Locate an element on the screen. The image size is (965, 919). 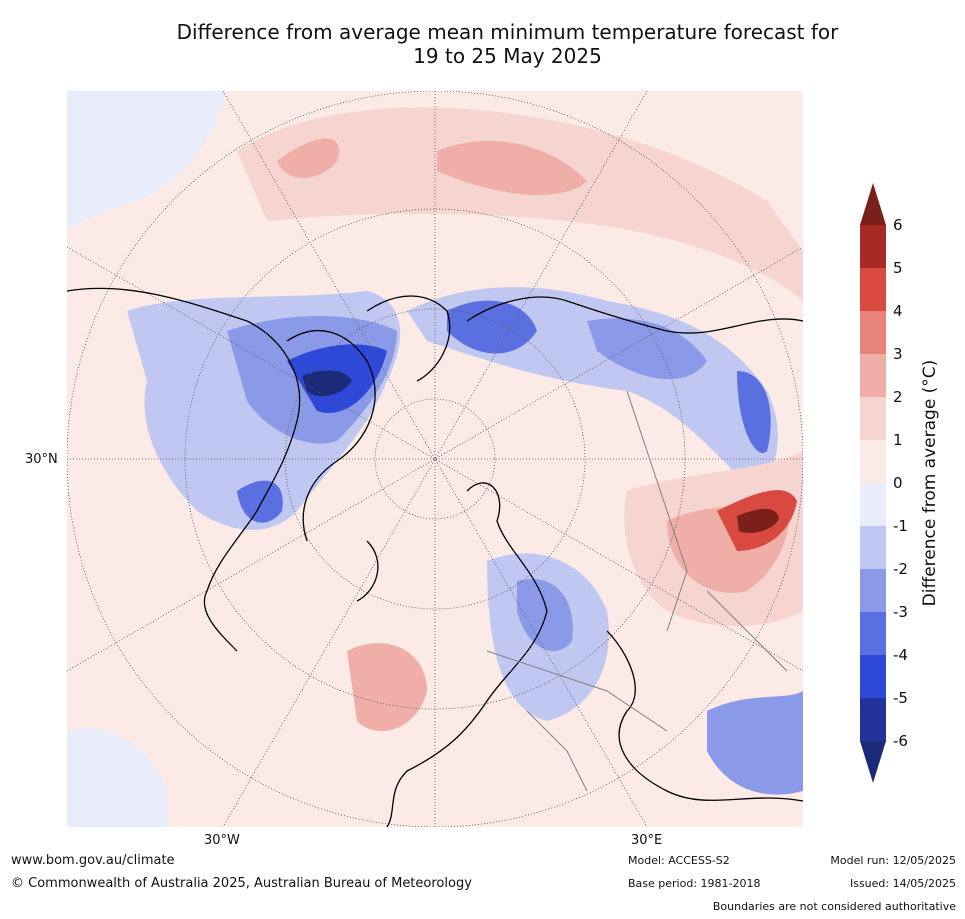
colorbar-tick-label: -6 is located at coordinates (900, 741).